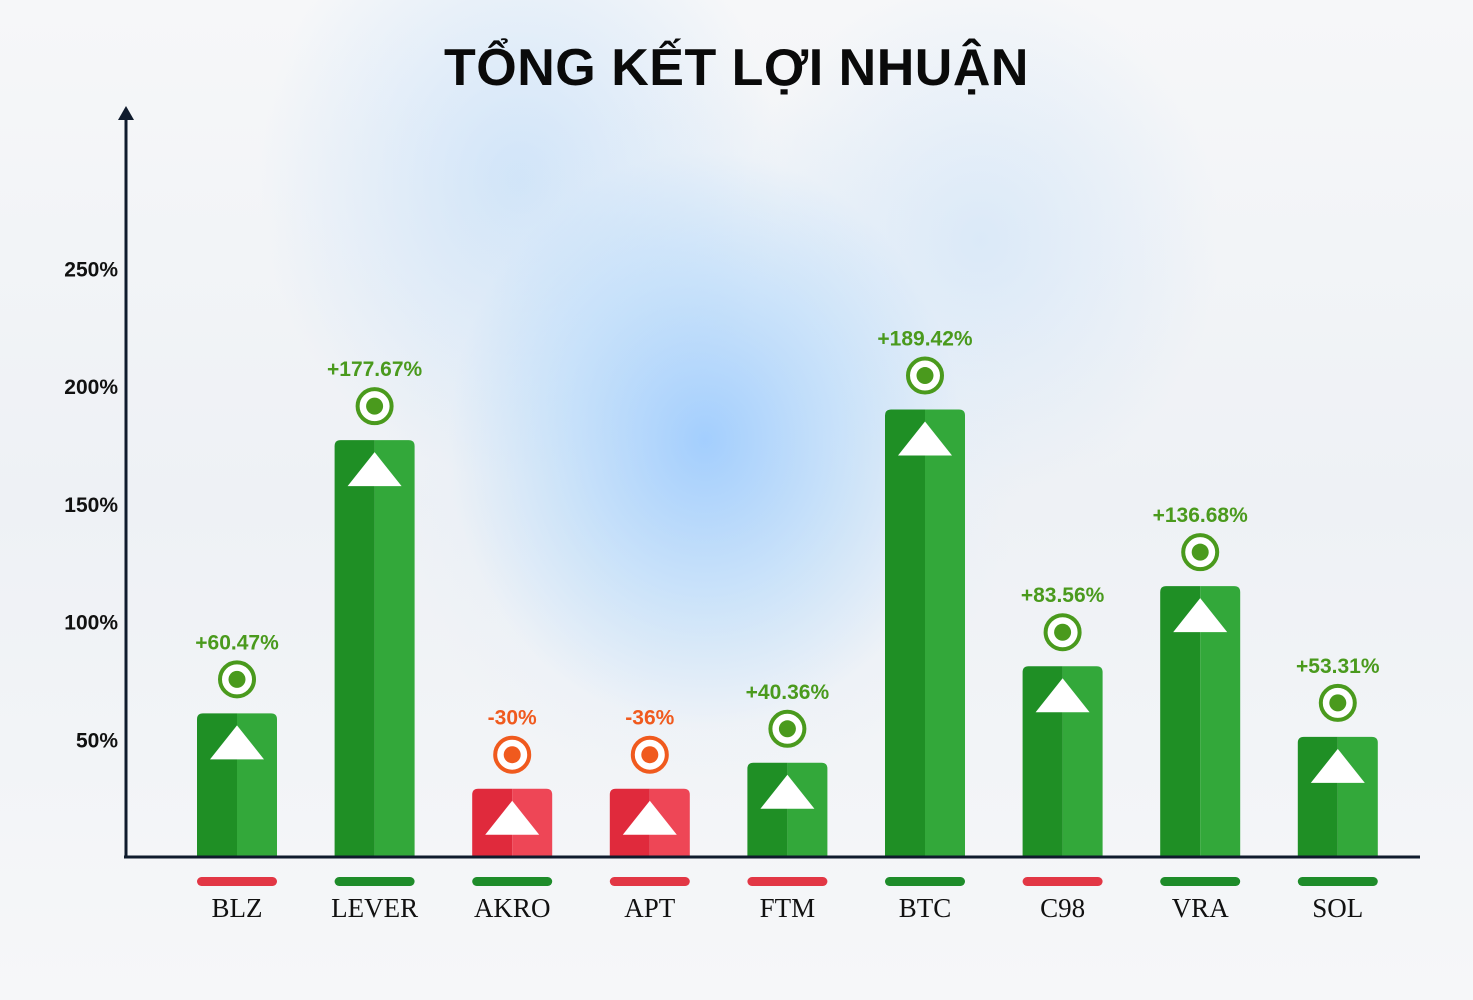  What do you see at coordinates (374, 369) in the screenshot?
I see `data-label: +177.67%` at bounding box center [374, 369].